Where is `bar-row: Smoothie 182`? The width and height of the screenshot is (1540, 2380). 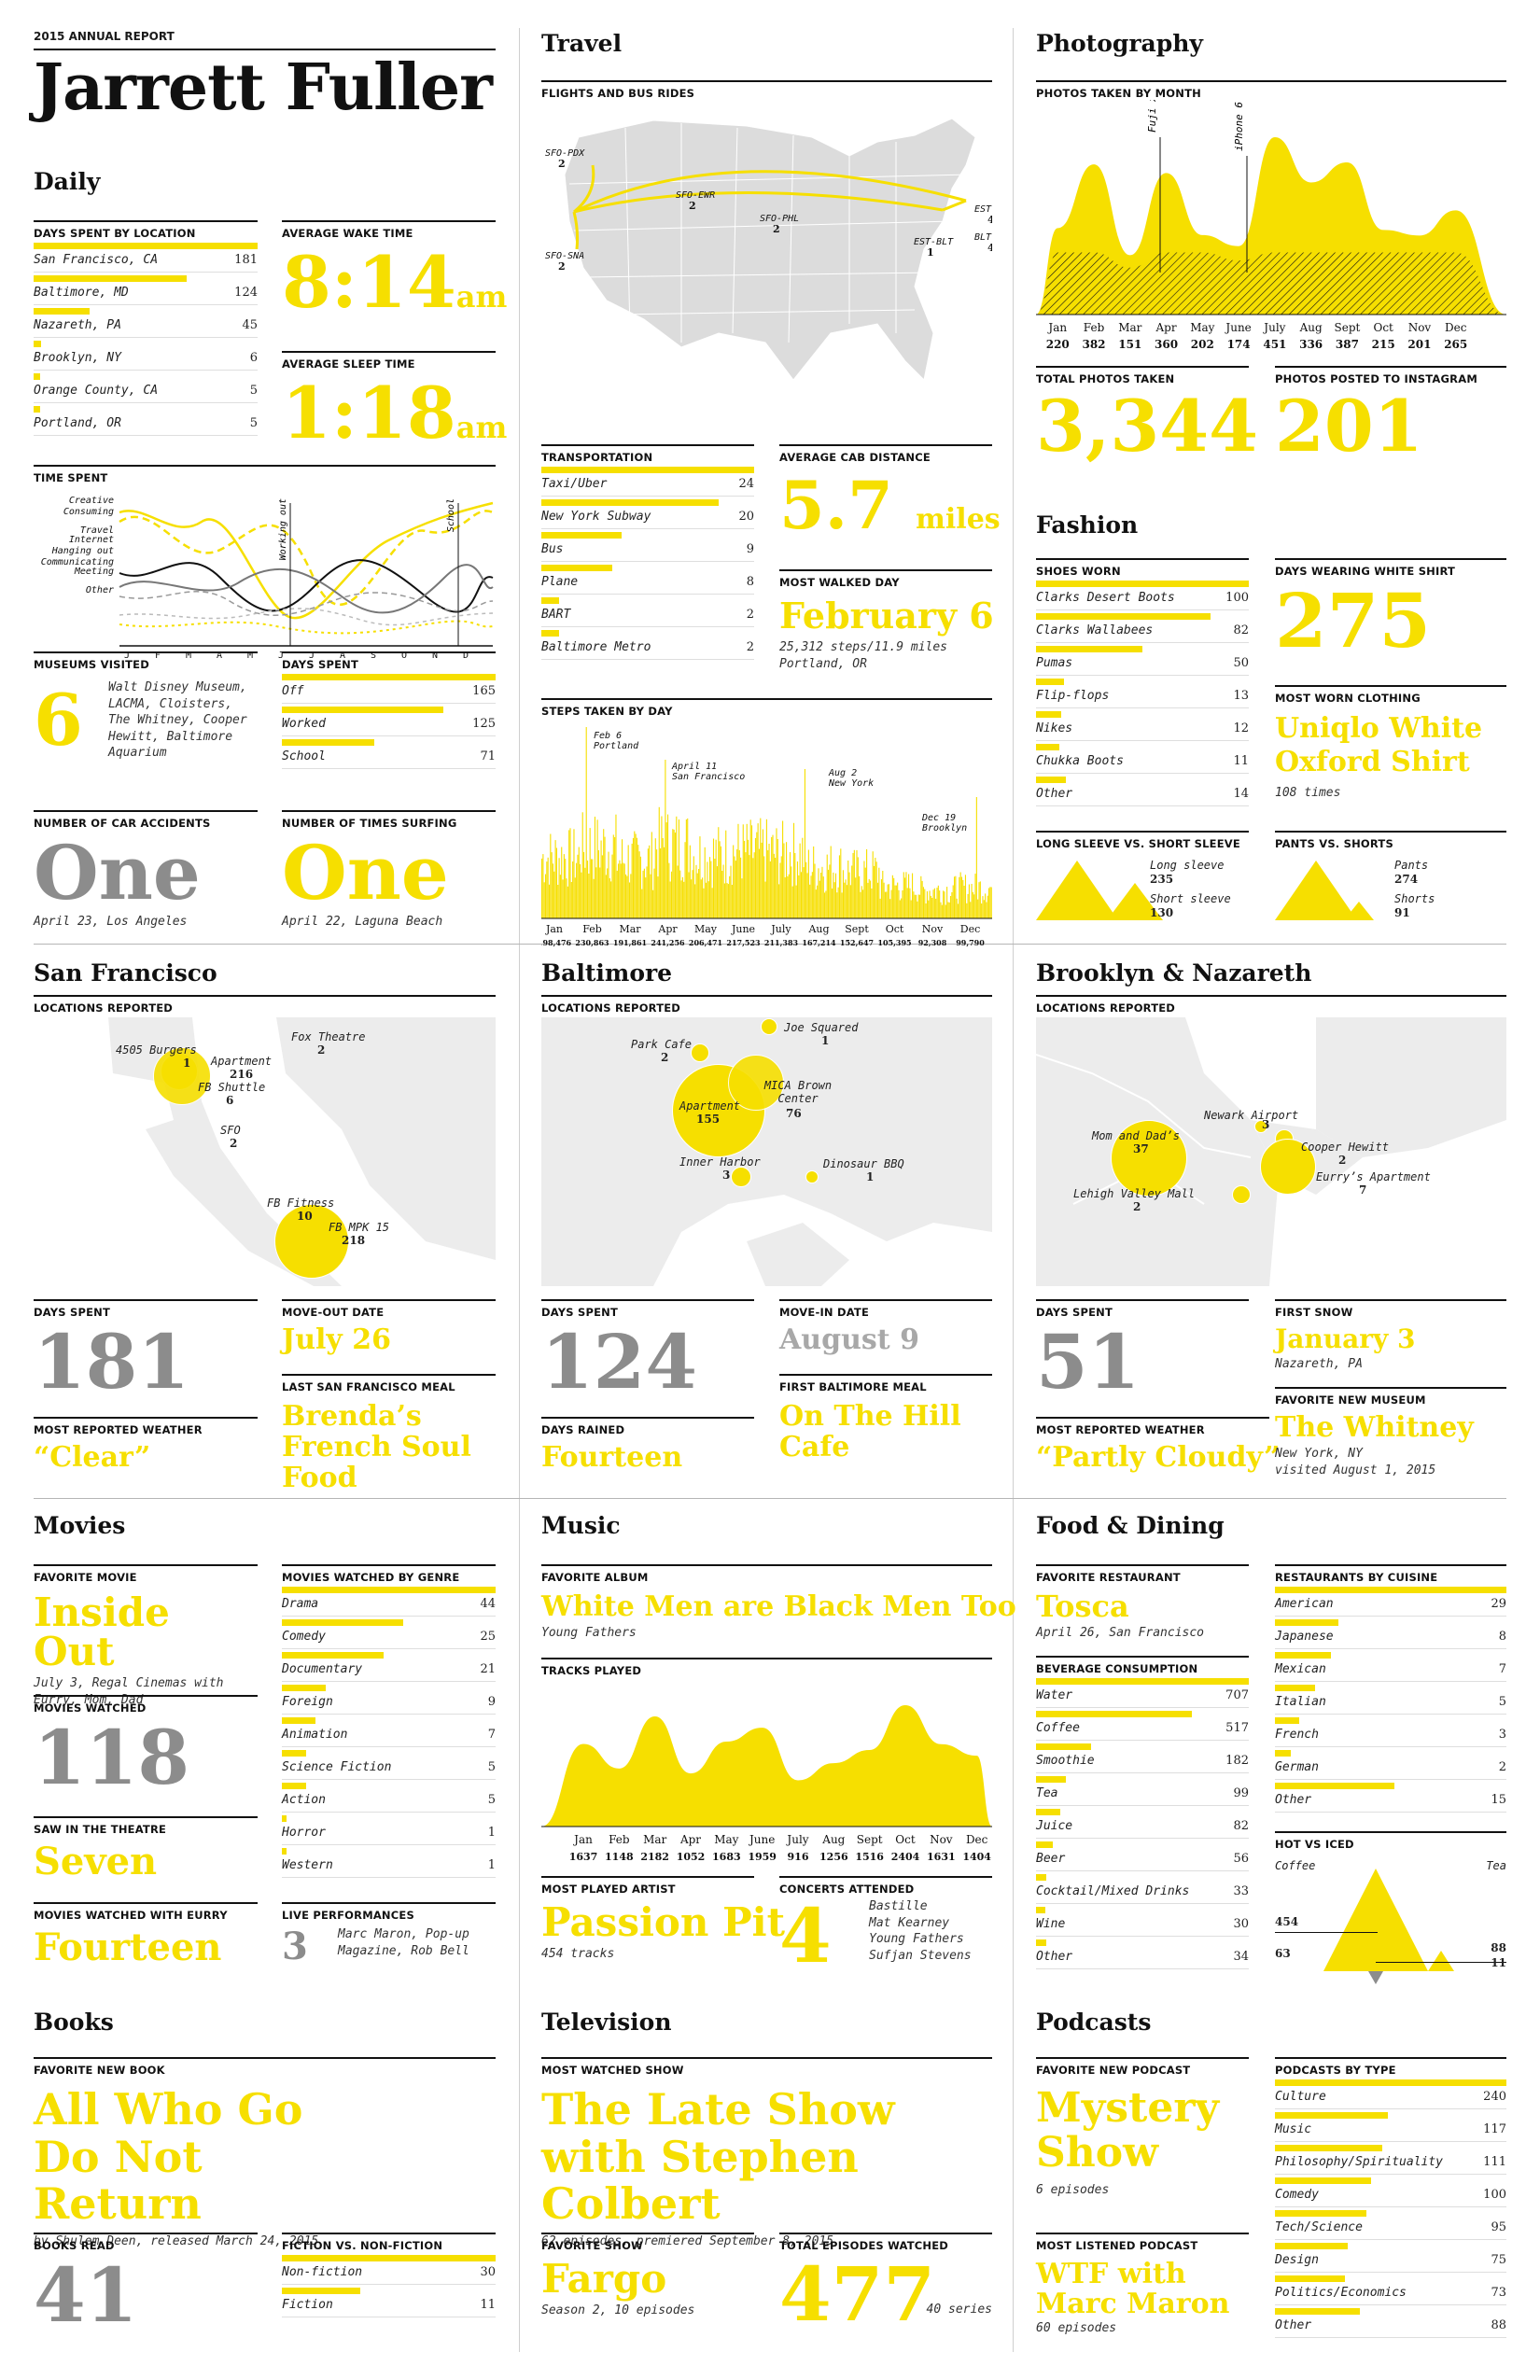
bar-row: Smoothie 182 is located at coordinates (1142, 1757).